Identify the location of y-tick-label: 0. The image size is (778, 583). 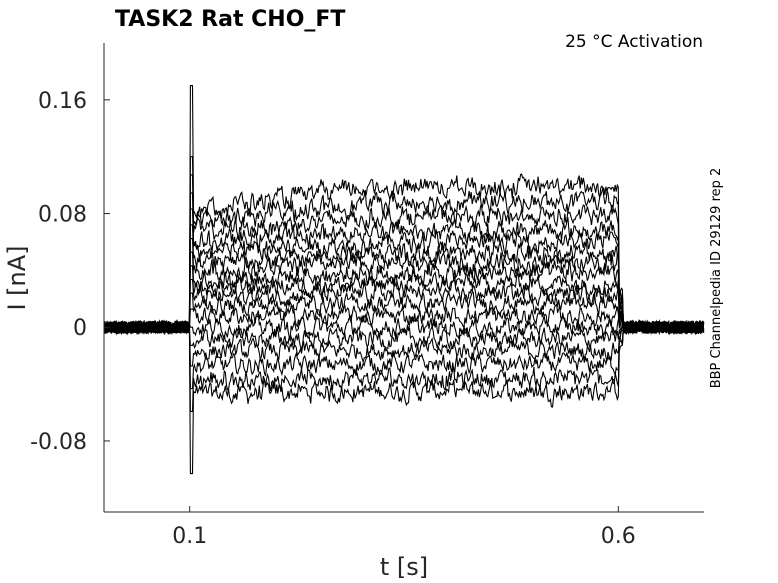
(80, 328).